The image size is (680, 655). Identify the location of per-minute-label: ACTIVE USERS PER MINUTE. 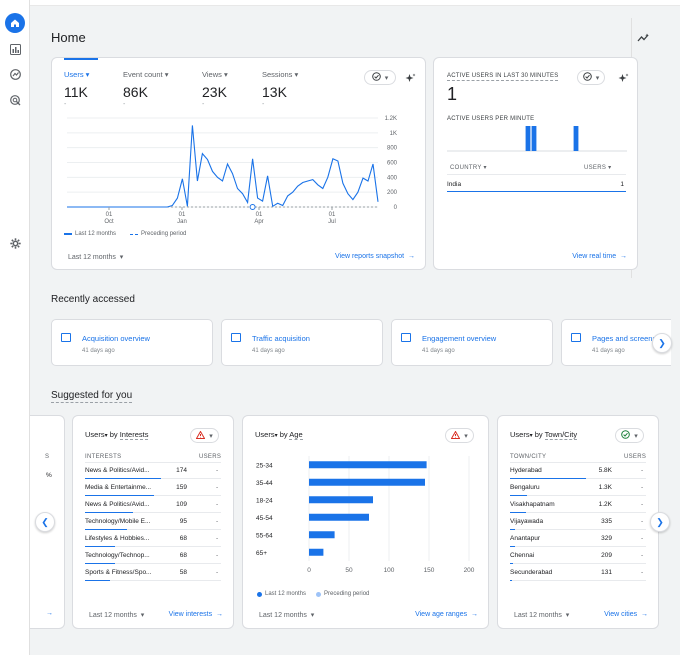
(491, 119).